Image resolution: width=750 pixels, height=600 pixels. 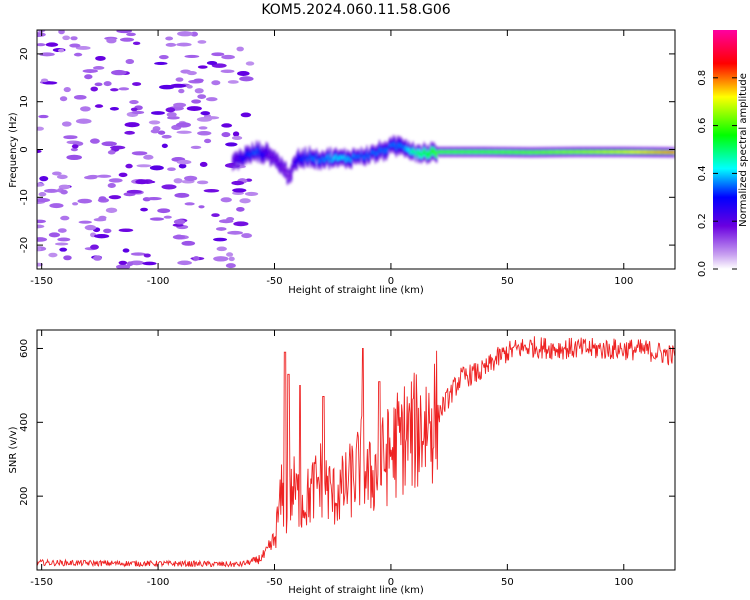 What do you see at coordinates (507, 582) in the screenshot?
I see `x-tick-label: 50` at bounding box center [507, 582].